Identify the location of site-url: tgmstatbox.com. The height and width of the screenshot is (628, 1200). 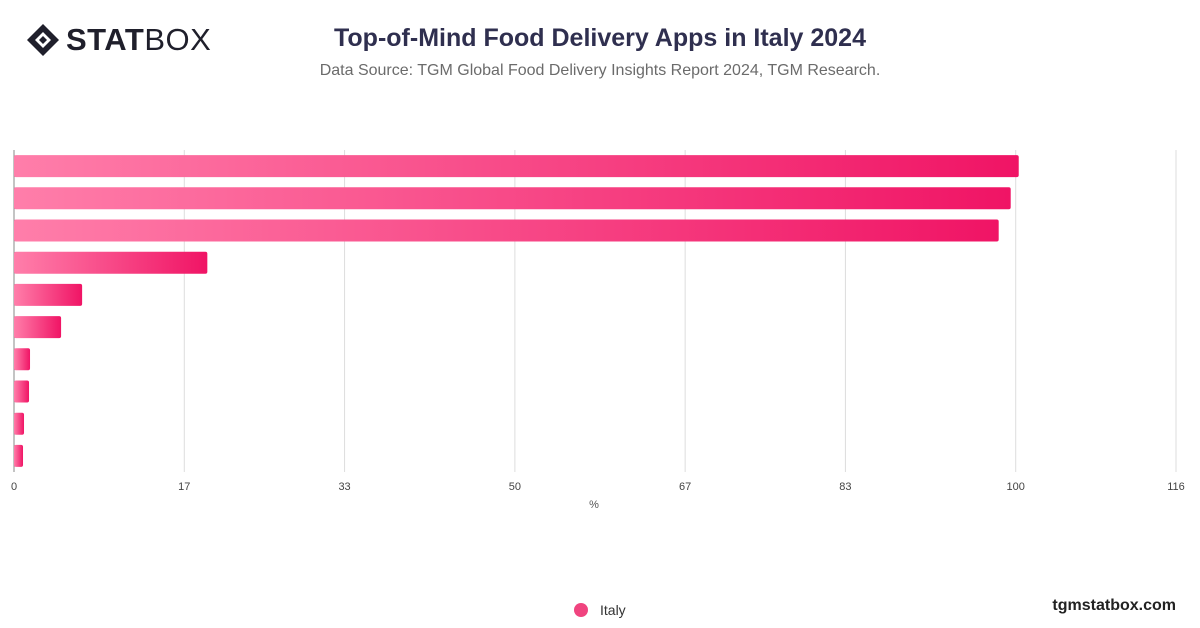
(1114, 605).